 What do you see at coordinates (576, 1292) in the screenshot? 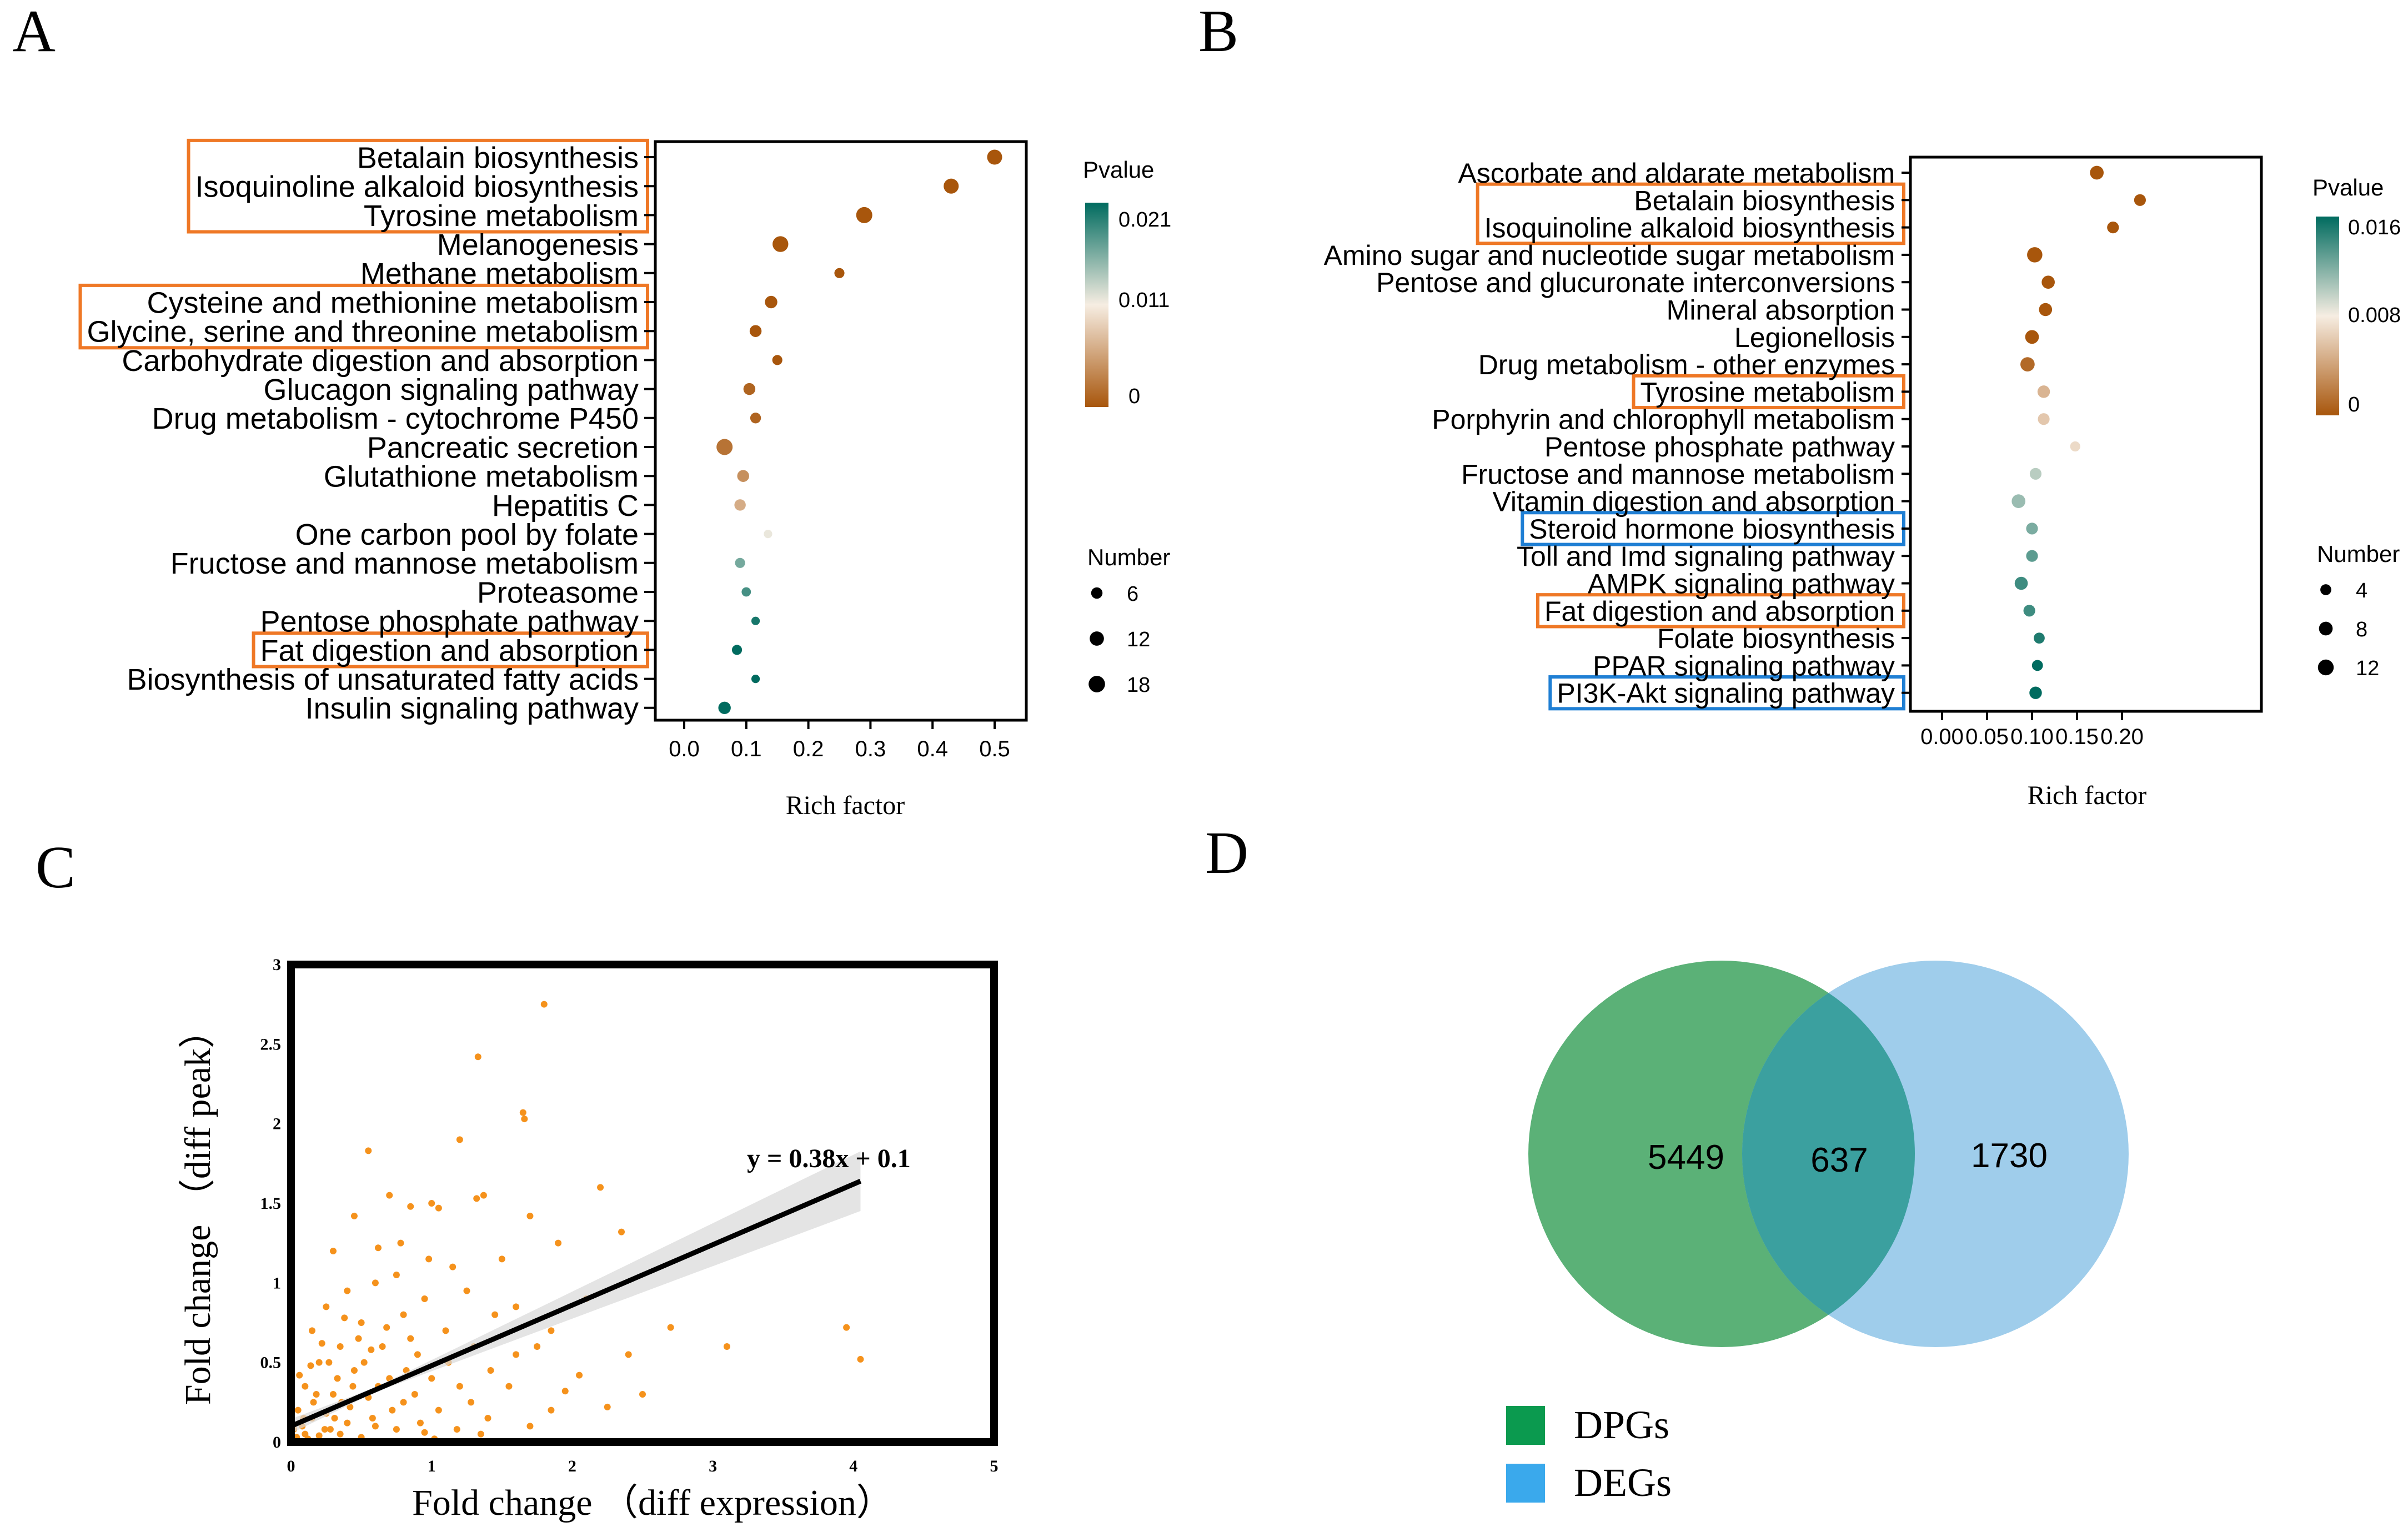
I see `panel-c-fit` at bounding box center [576, 1292].